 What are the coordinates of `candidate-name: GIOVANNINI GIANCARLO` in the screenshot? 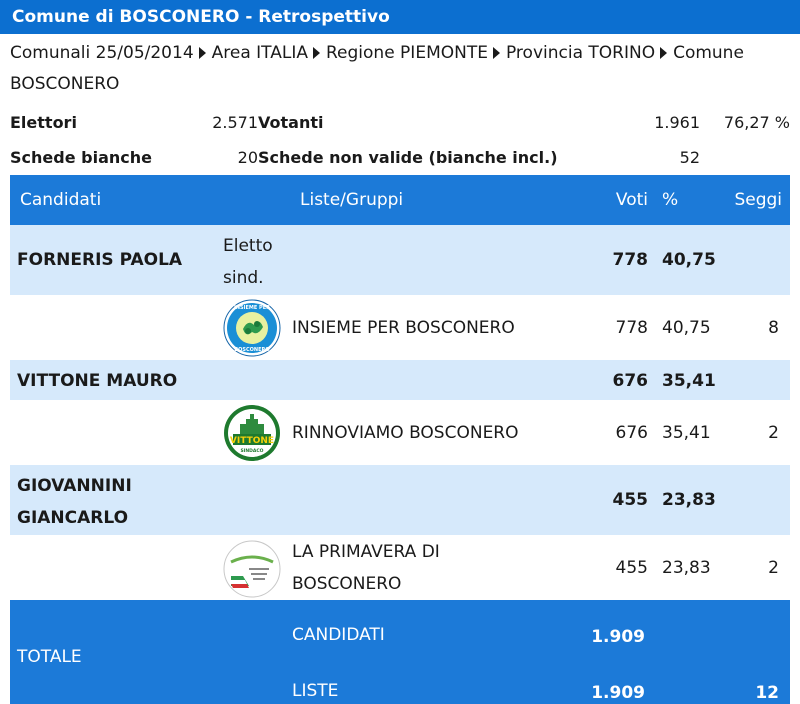 It's located at (74, 502).